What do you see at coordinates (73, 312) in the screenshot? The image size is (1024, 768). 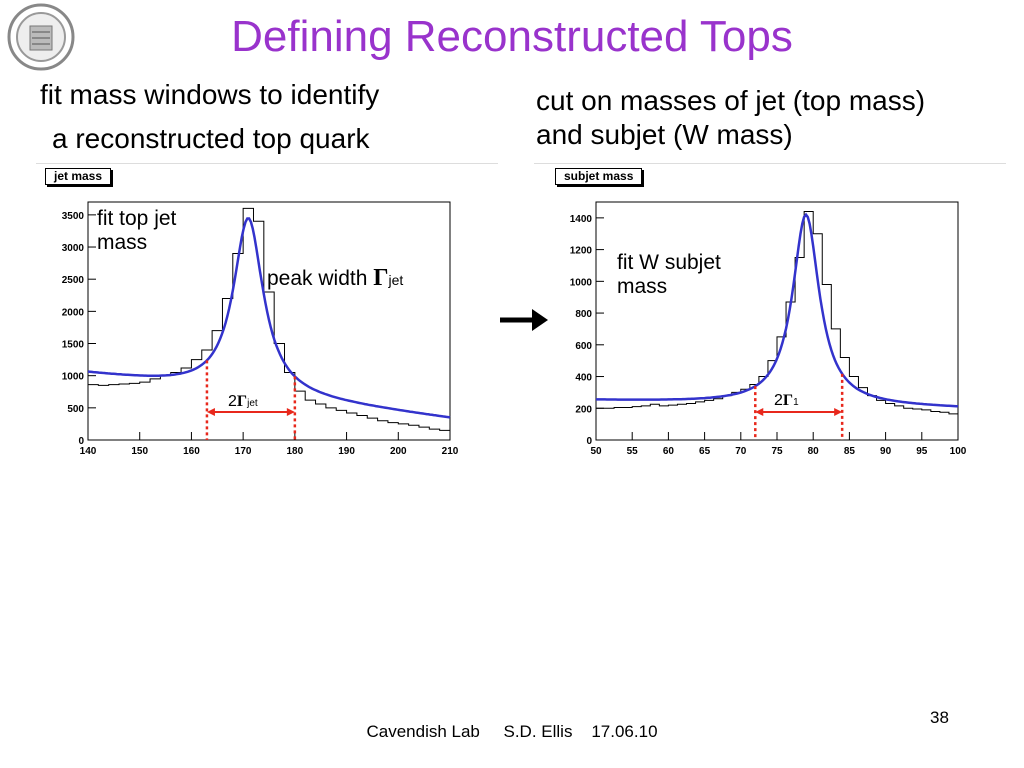 I see `y-tick-label: 2000` at bounding box center [73, 312].